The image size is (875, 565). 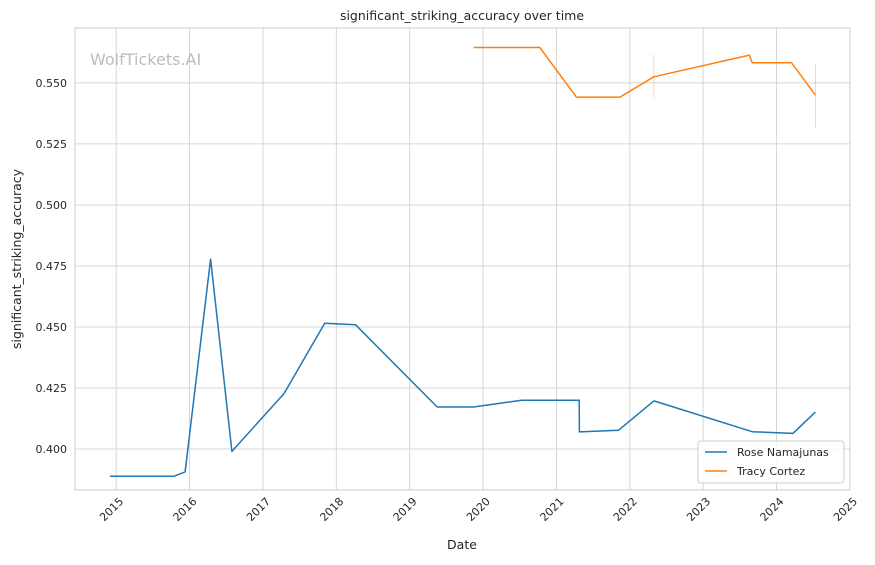 What do you see at coordinates (462, 15) in the screenshot?
I see `chart-title: significant_striking_accuracy over time` at bounding box center [462, 15].